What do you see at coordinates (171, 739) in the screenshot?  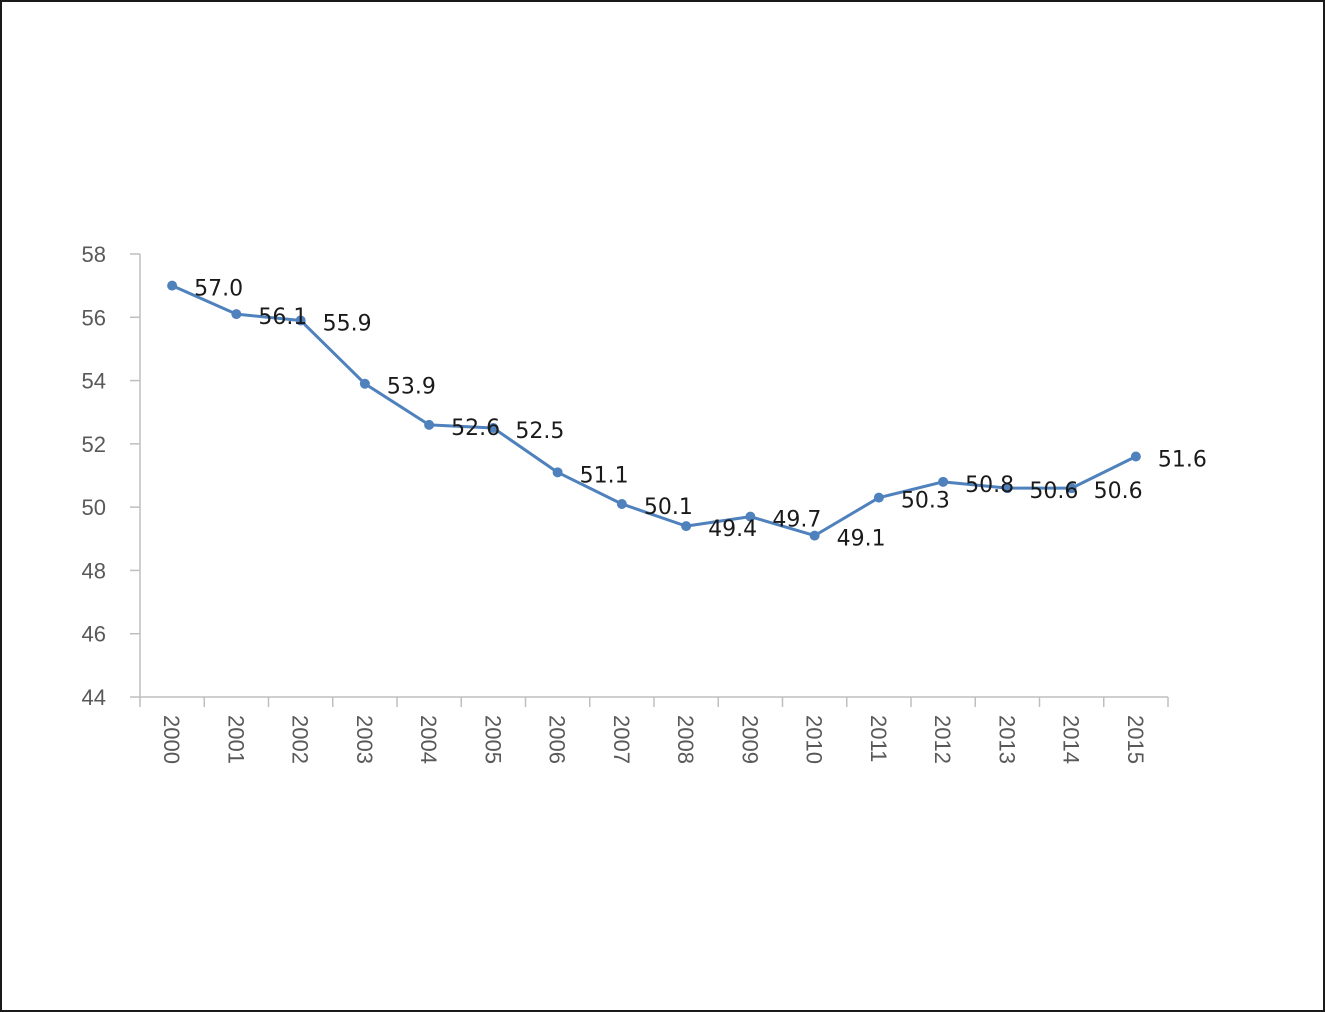 I see `x-tick-label: 2000` at bounding box center [171, 739].